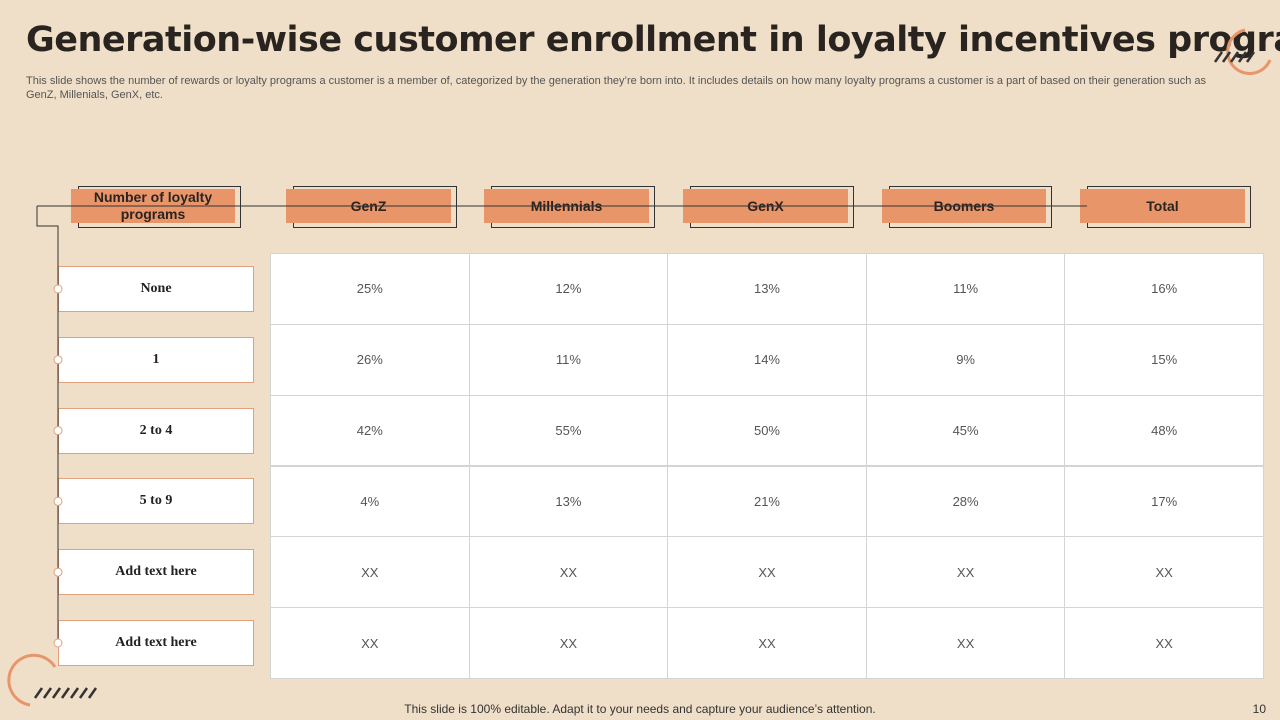  I want to click on table-cell: 50%, so click(767, 430).